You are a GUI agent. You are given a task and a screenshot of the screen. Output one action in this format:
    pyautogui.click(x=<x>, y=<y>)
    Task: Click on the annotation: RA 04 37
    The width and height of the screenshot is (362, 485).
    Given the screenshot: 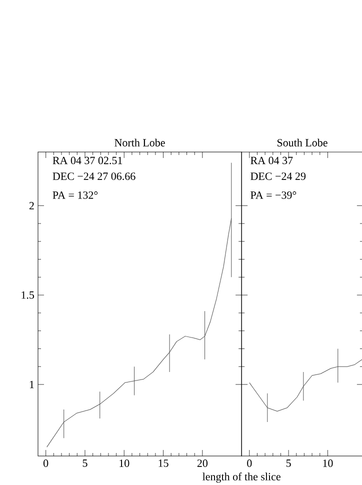 What is the action you would take?
    pyautogui.click(x=271, y=160)
    